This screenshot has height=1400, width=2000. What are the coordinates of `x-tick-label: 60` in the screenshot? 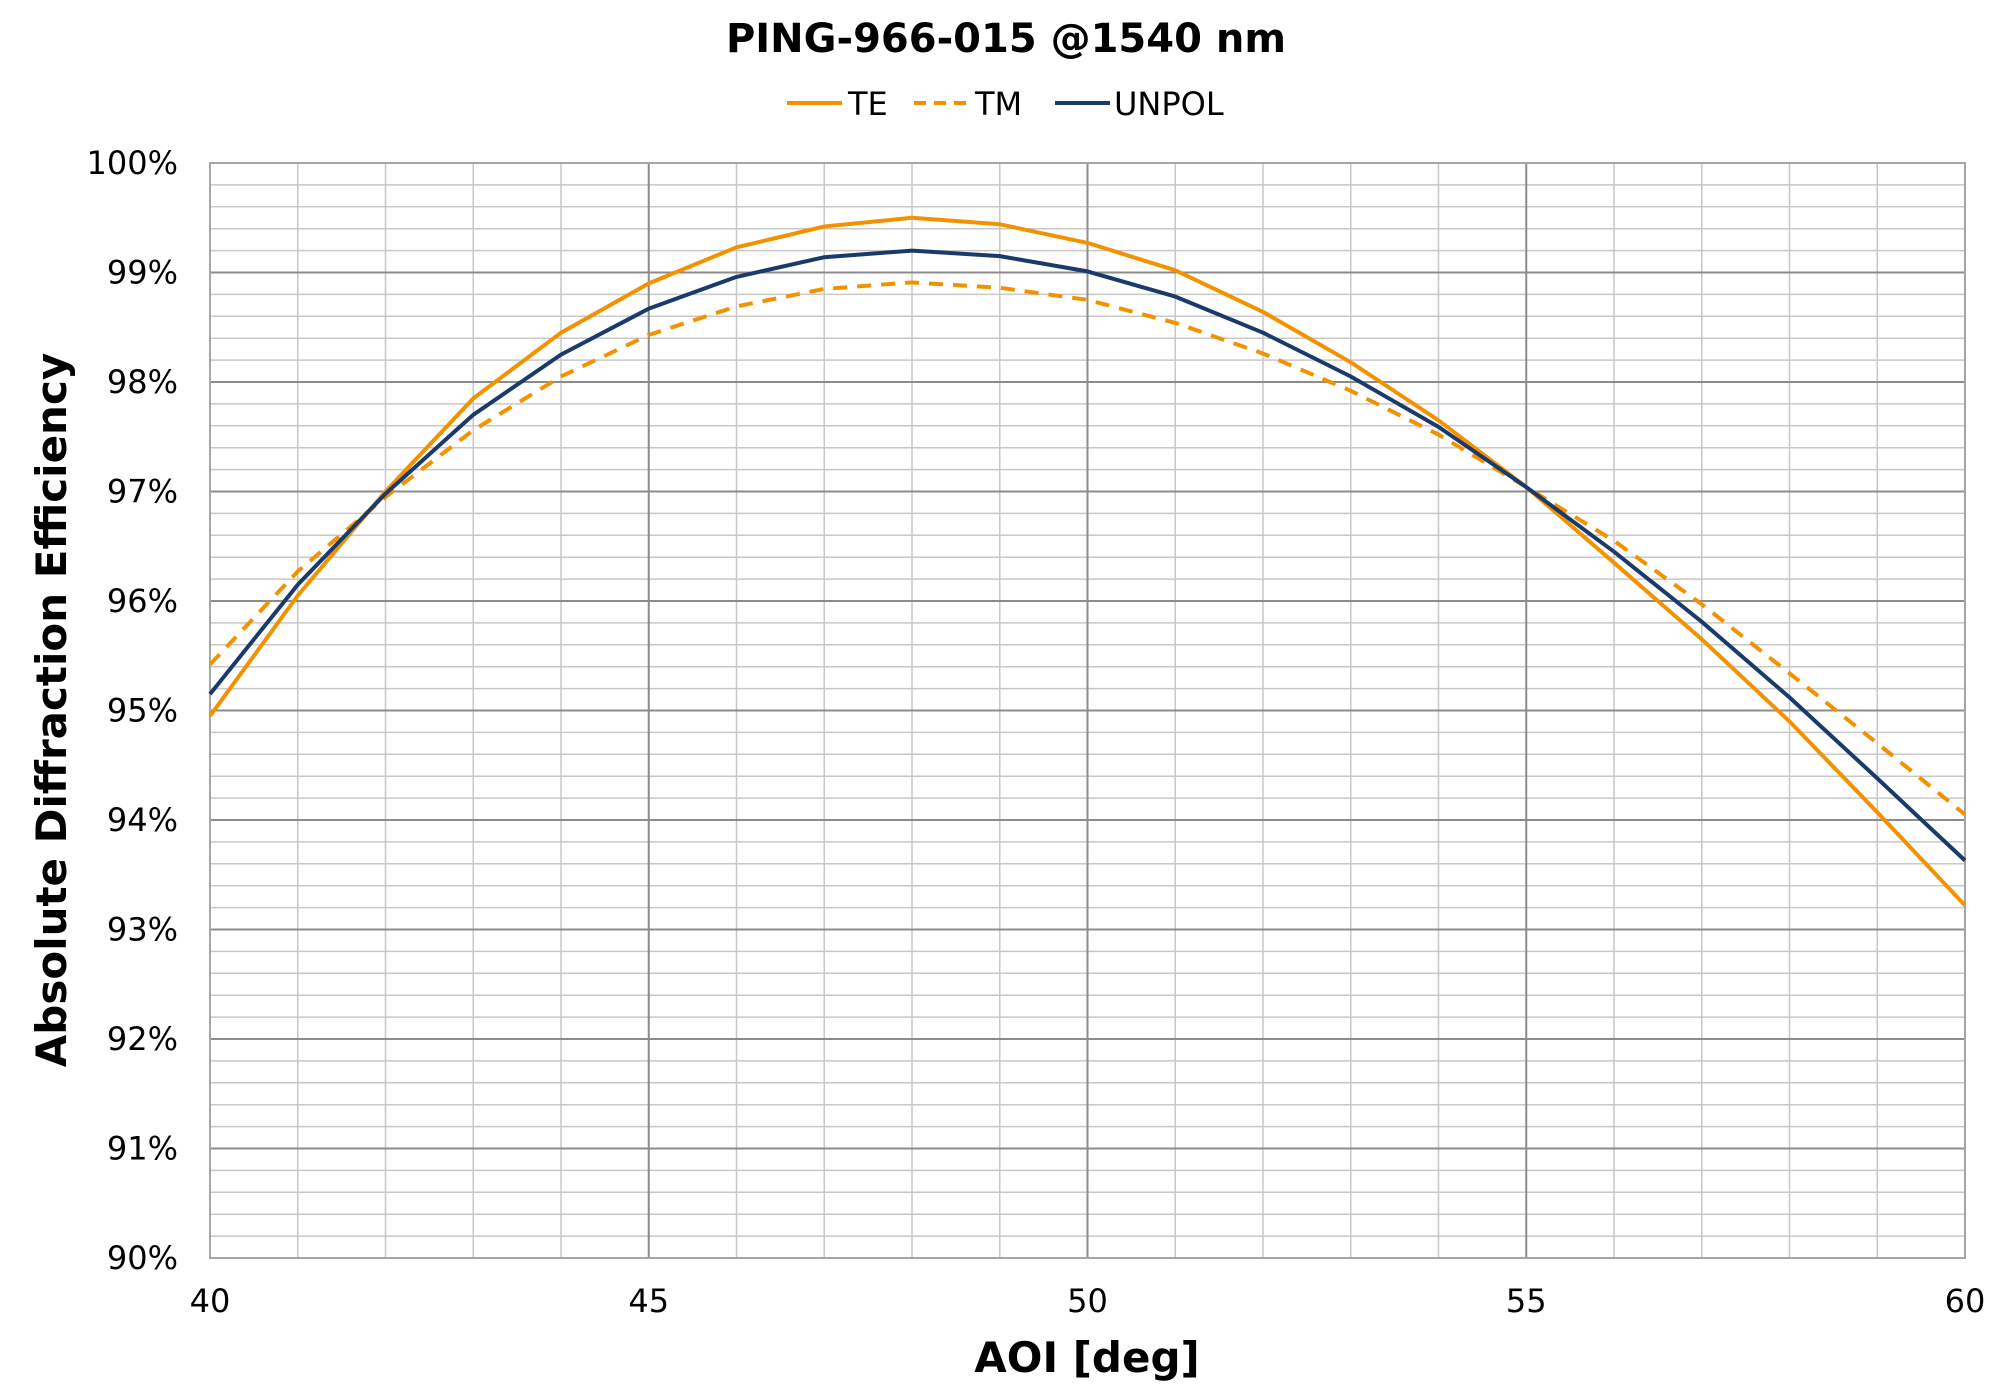 It's located at (1965, 1301).